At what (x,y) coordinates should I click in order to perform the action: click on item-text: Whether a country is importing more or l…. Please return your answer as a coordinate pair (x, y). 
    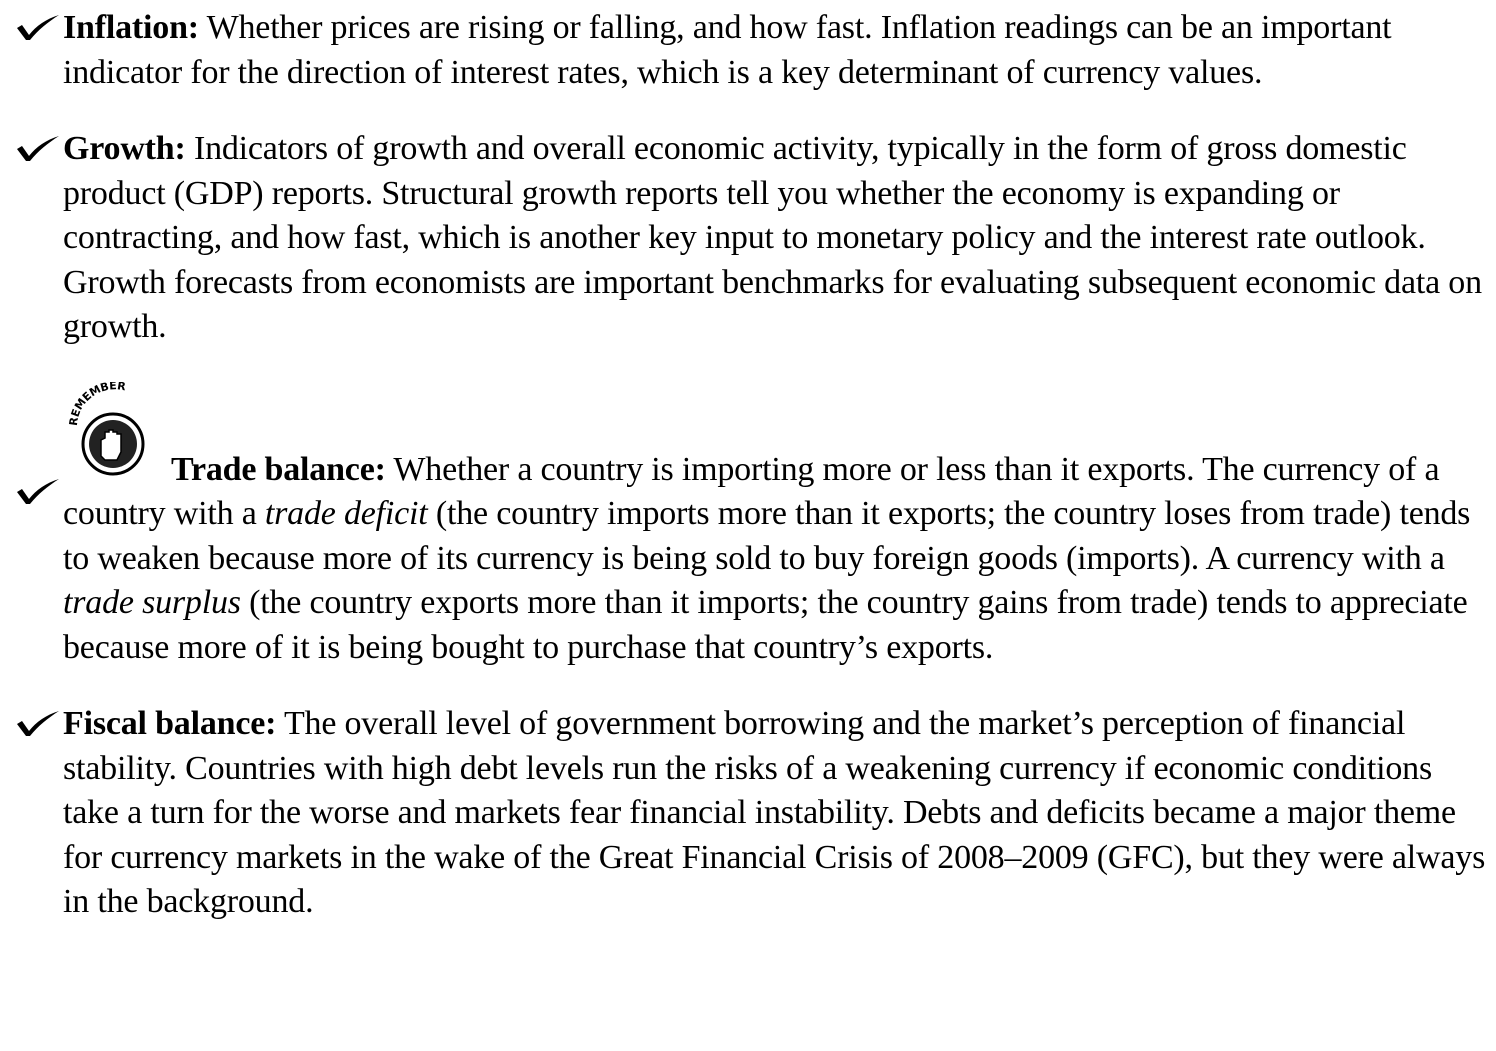
    Looking at the image, I should click on (751, 491).